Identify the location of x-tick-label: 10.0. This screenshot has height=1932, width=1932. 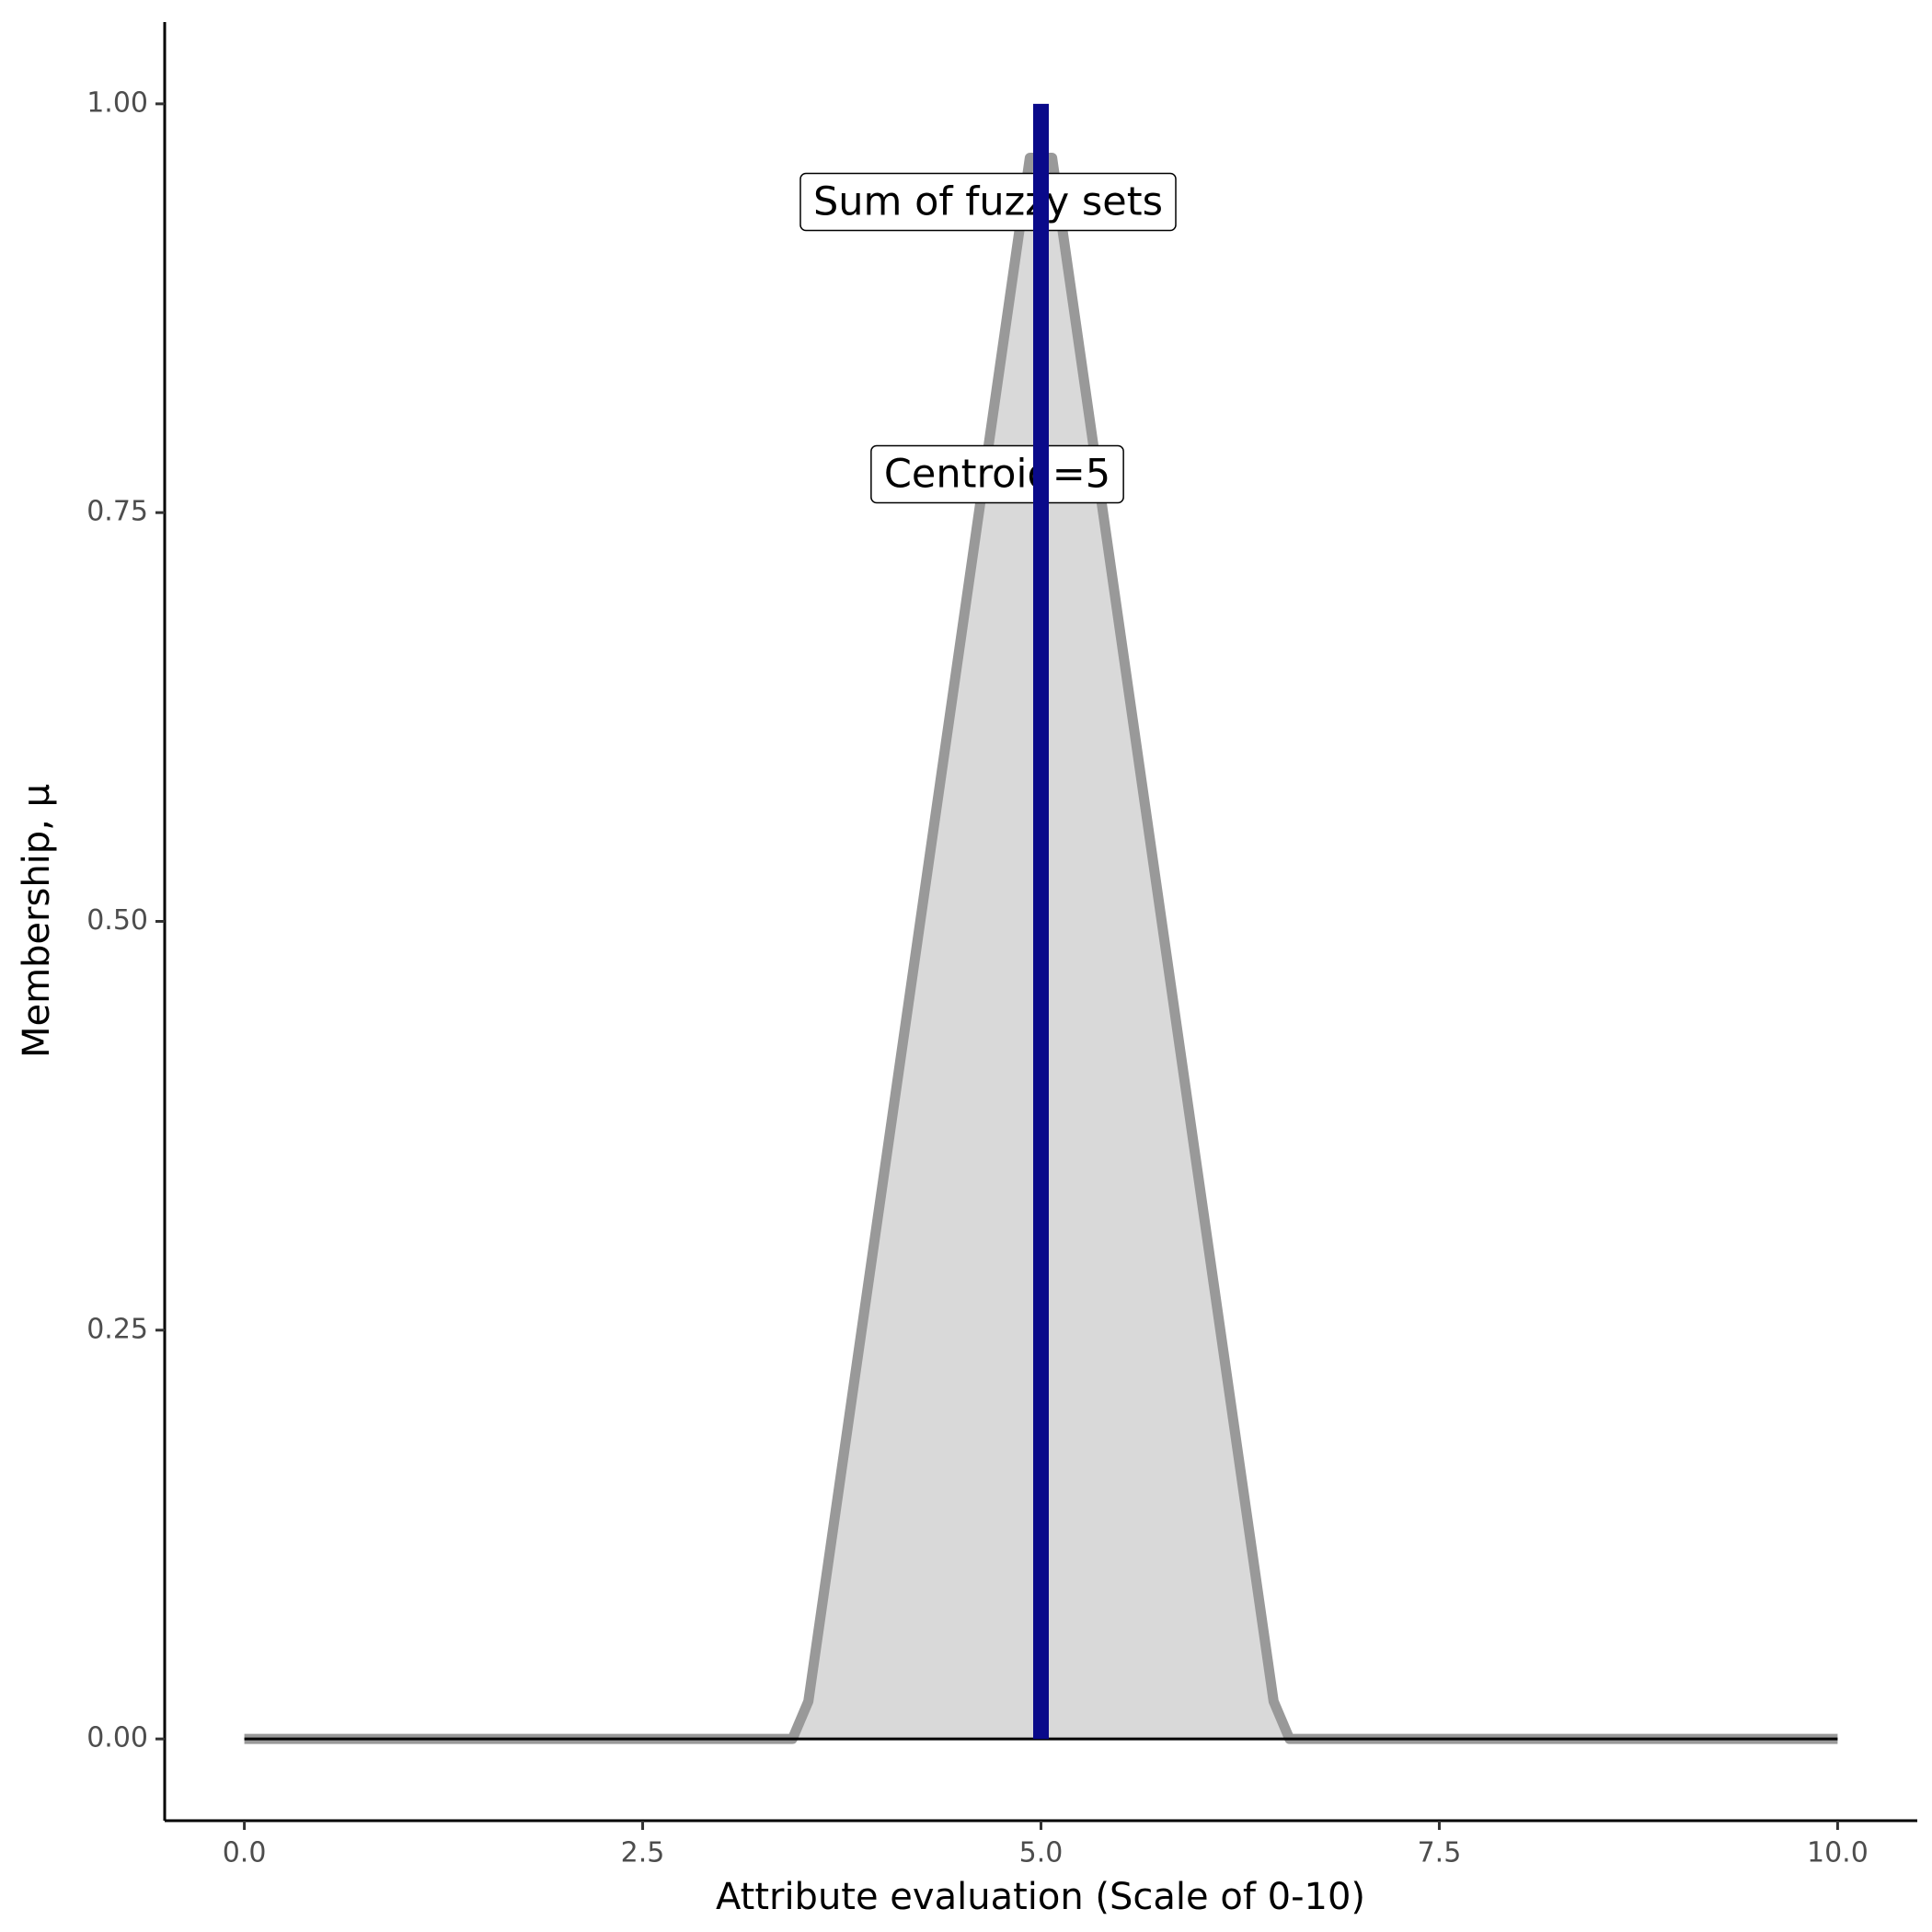
(1838, 1853).